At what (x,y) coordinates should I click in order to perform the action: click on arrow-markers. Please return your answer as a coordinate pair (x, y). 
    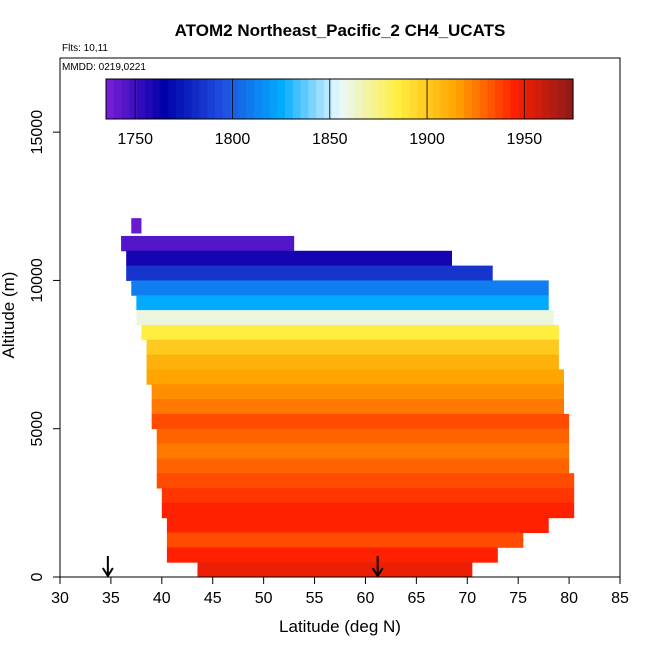
    Looking at the image, I should click on (243, 567).